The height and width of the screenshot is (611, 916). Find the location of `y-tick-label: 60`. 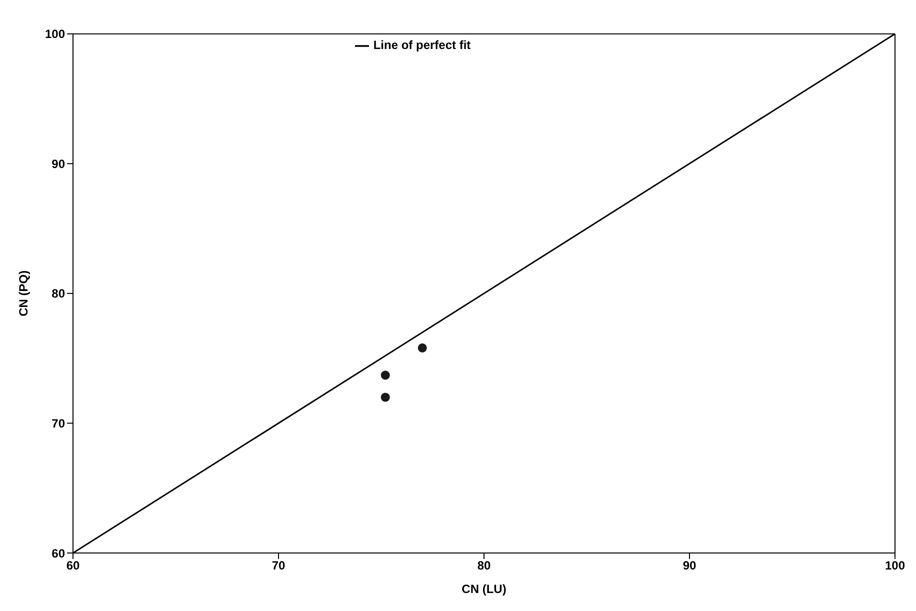

y-tick-label: 60 is located at coordinates (59, 553).